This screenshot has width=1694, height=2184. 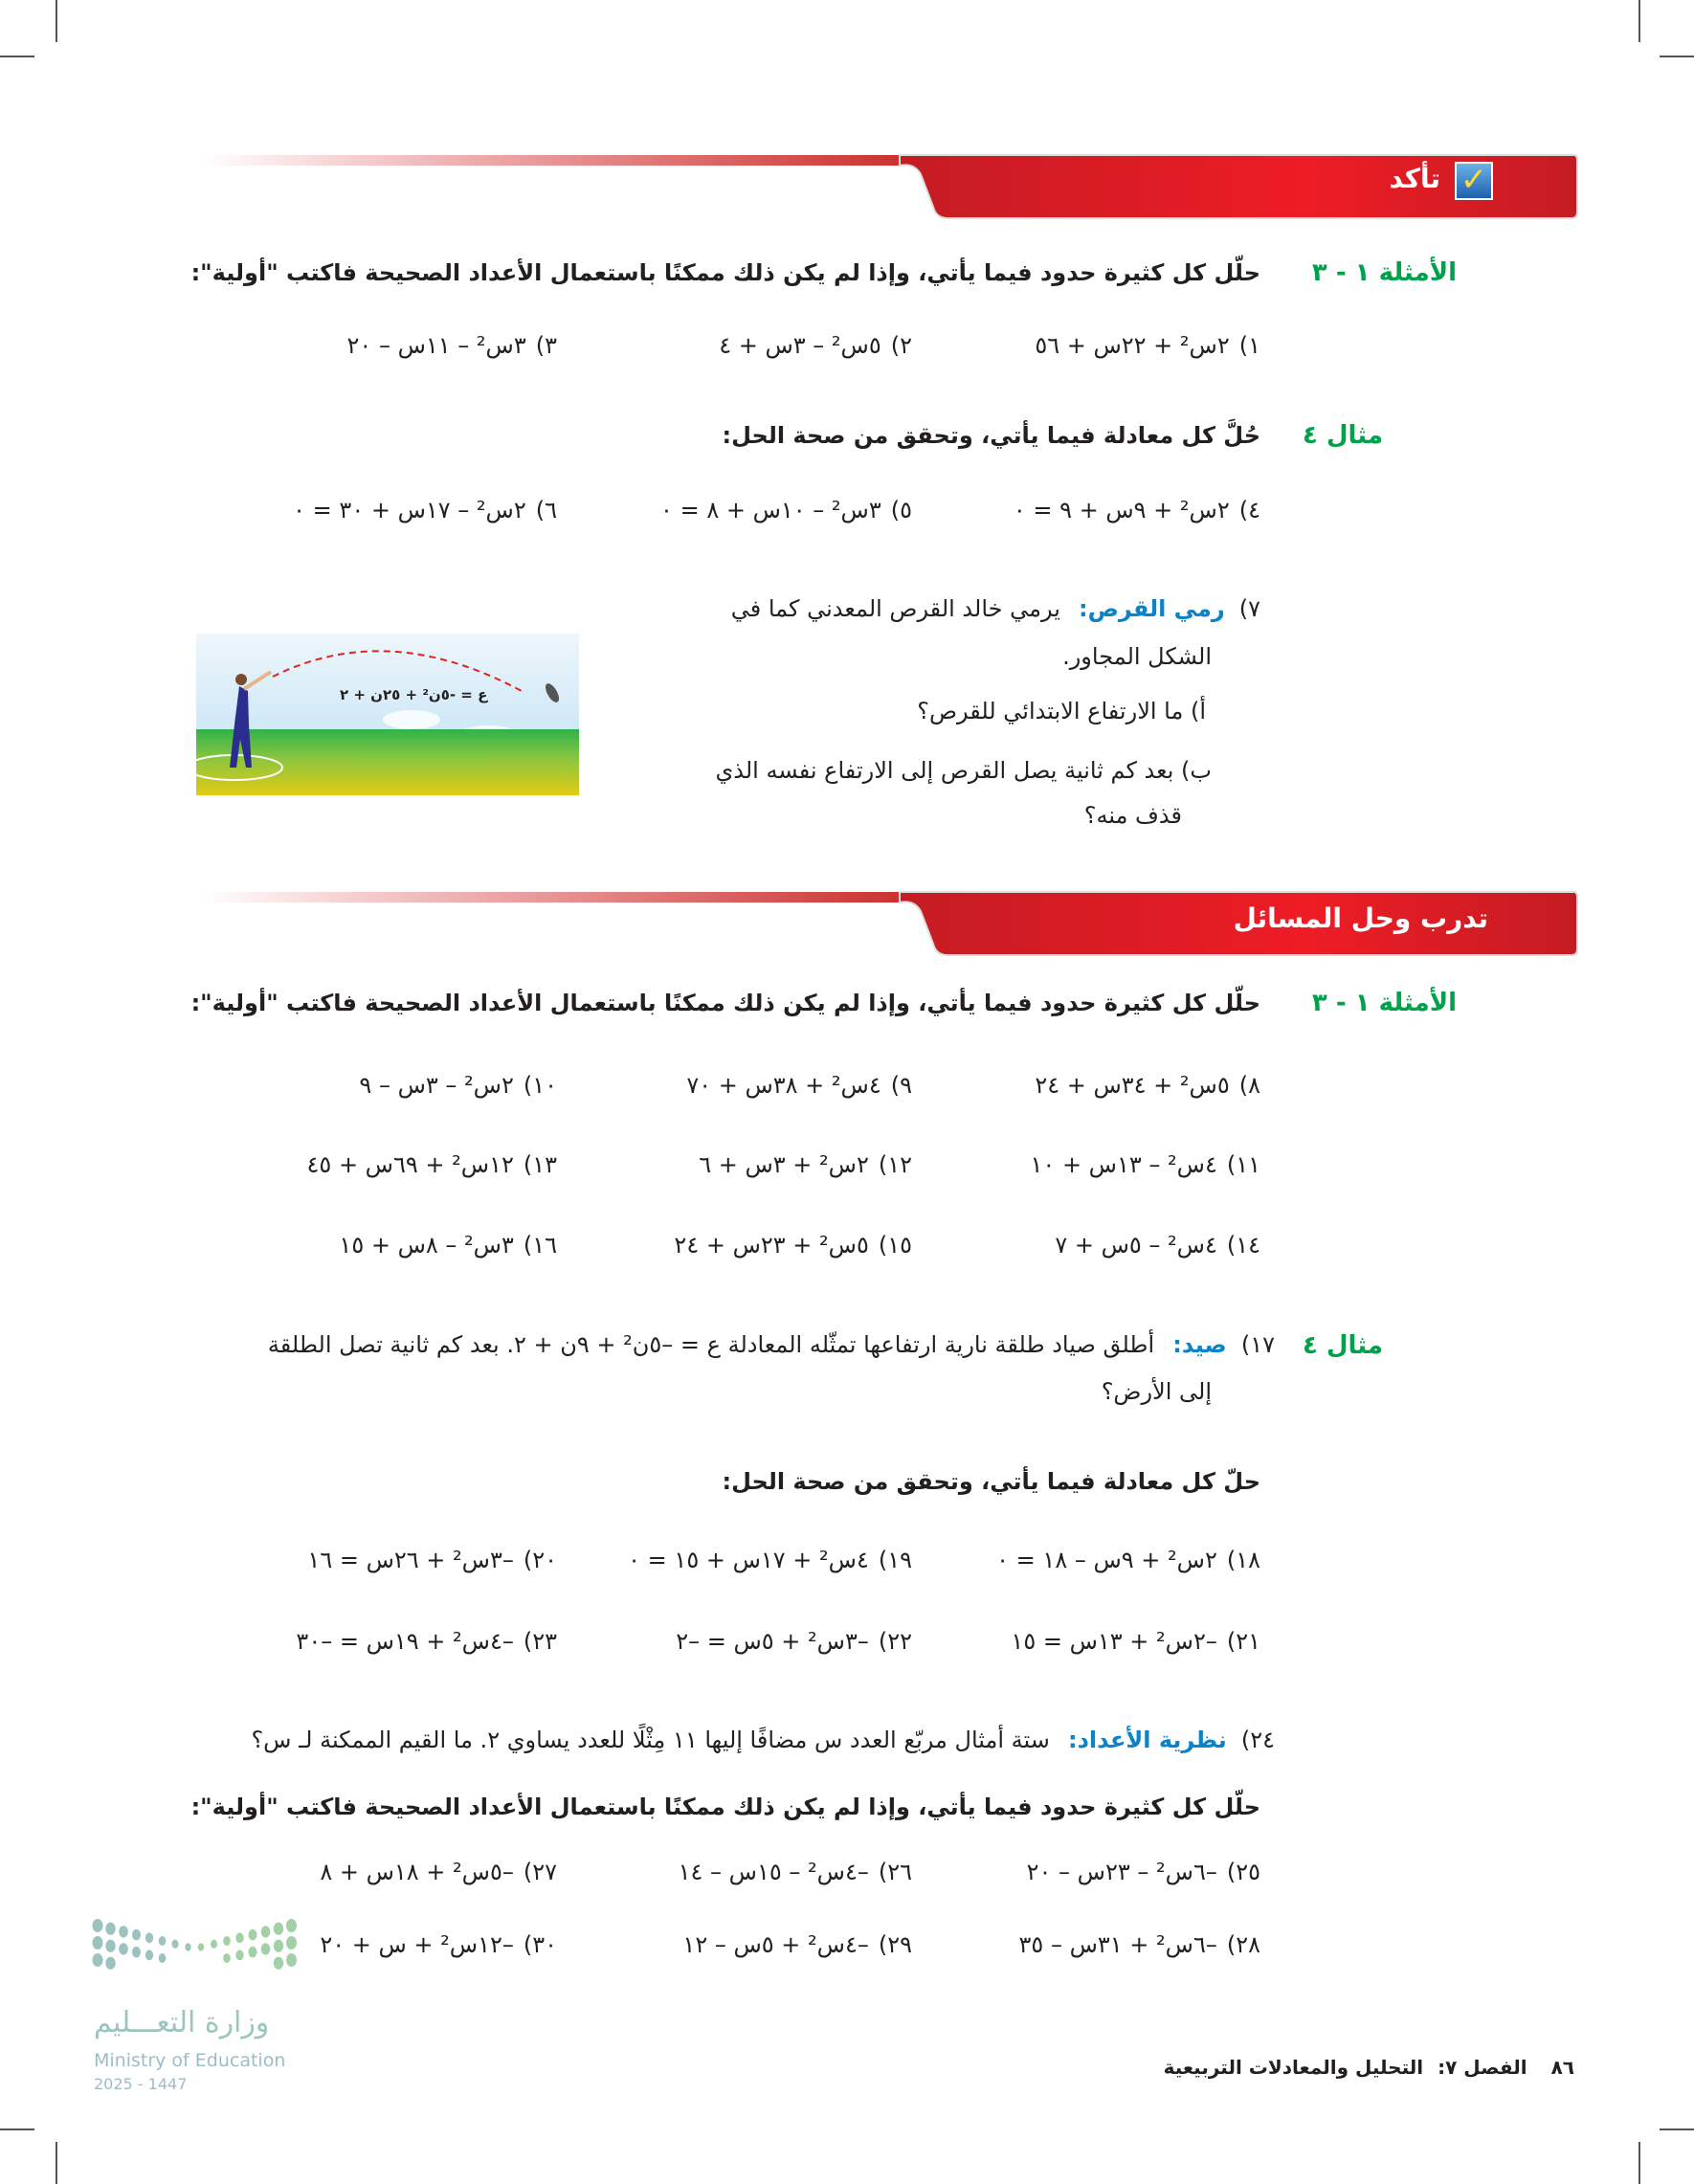 I want to click on exercise-item: ١٦) ٣س² – ٨س + ١٥, so click(x=448, y=1245).